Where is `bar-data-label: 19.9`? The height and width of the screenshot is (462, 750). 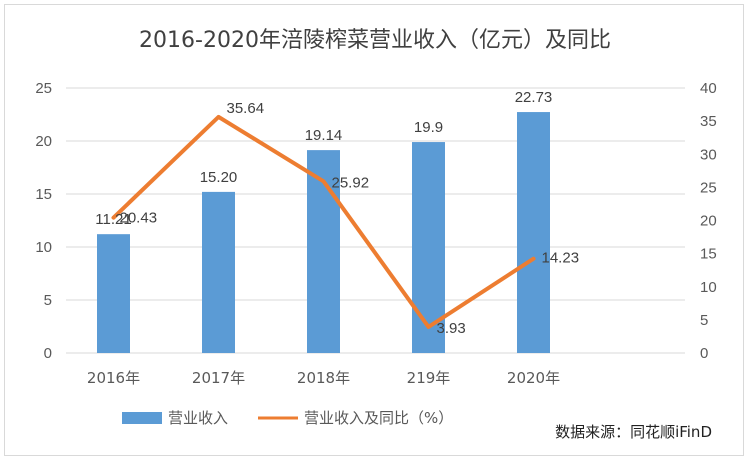 bar-data-label: 19.9 is located at coordinates (428, 127).